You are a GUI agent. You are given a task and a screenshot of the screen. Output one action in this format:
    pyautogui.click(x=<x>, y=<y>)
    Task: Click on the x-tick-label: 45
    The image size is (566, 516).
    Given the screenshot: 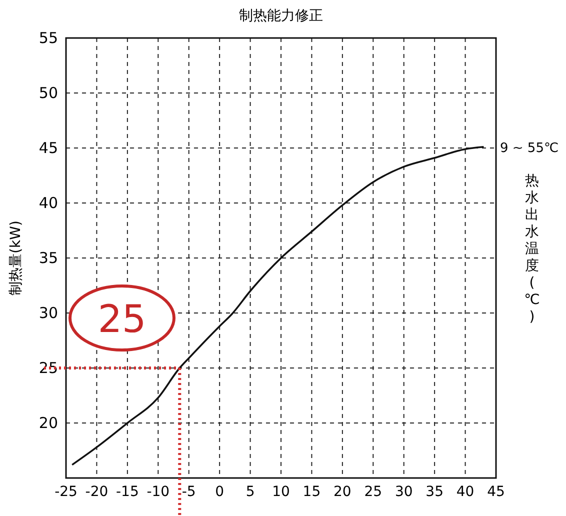 What is the action you would take?
    pyautogui.click(x=496, y=492)
    